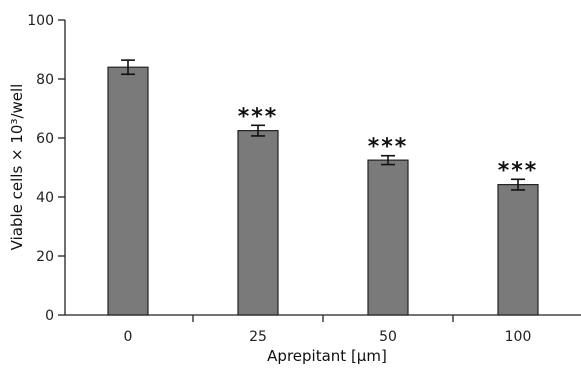 The image size is (581, 369). I want to click on y-axis: 0 20 40 60 80 100, so click(46, 168).